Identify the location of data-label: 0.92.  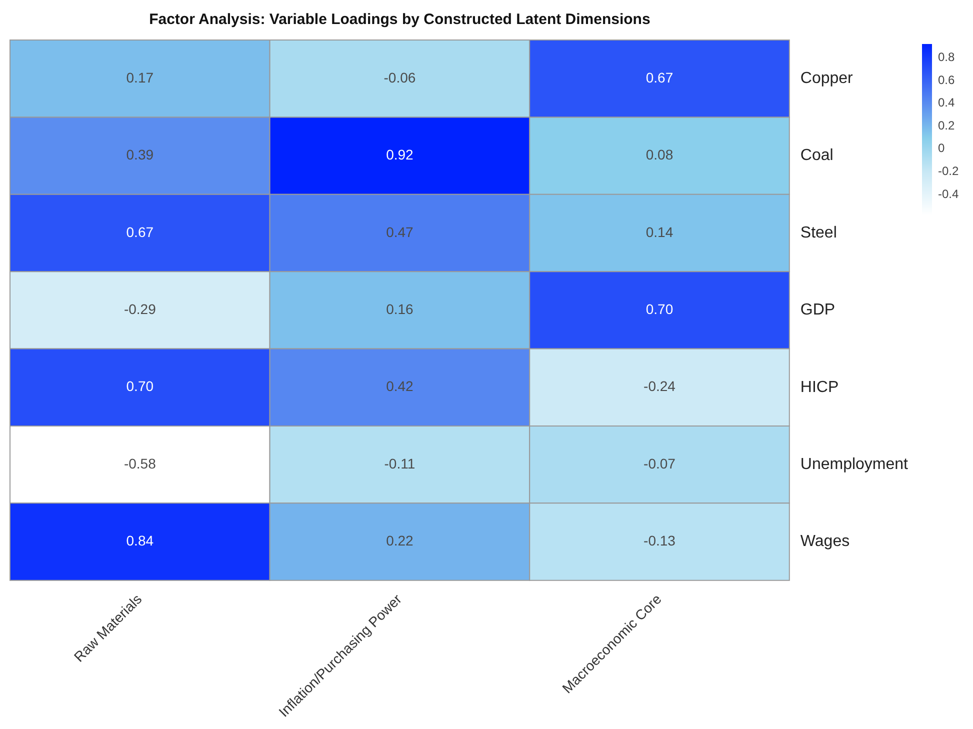
(400, 154).